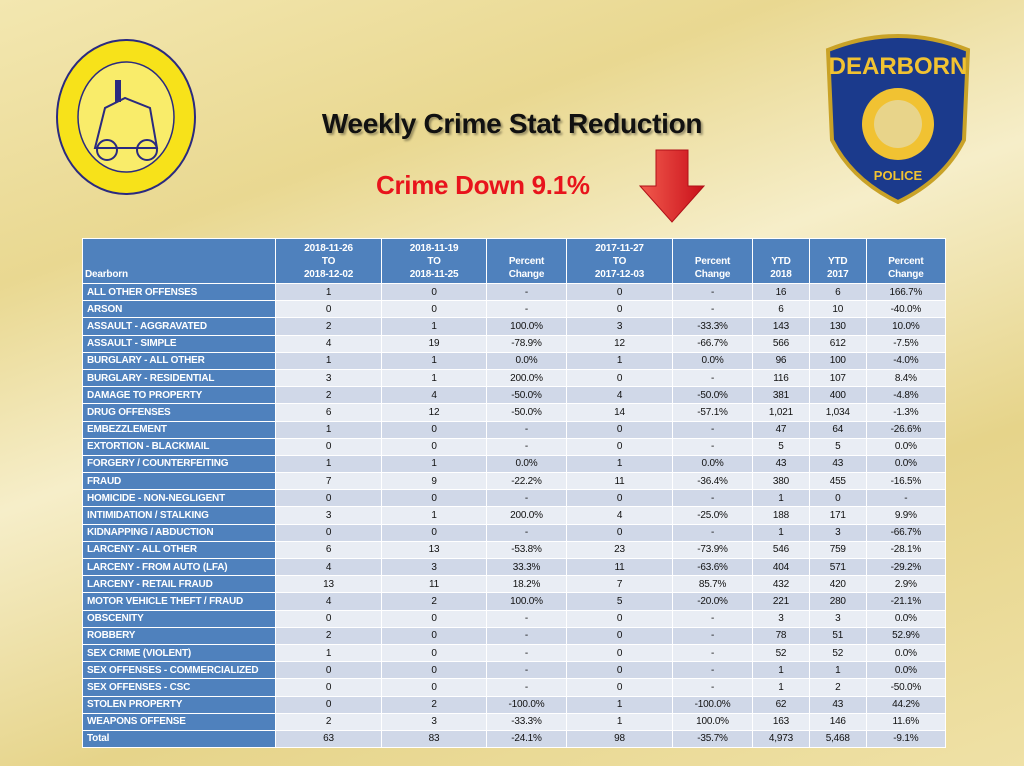  What do you see at coordinates (906, 567) in the screenshot?
I see `table-cell: -29.2%` at bounding box center [906, 567].